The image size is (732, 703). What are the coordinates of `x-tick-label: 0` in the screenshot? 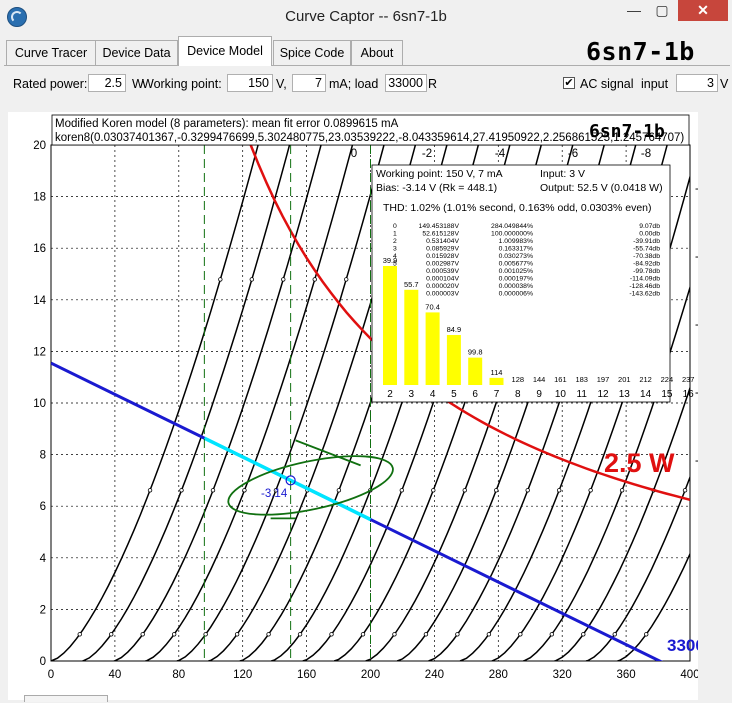 It's located at (51, 675).